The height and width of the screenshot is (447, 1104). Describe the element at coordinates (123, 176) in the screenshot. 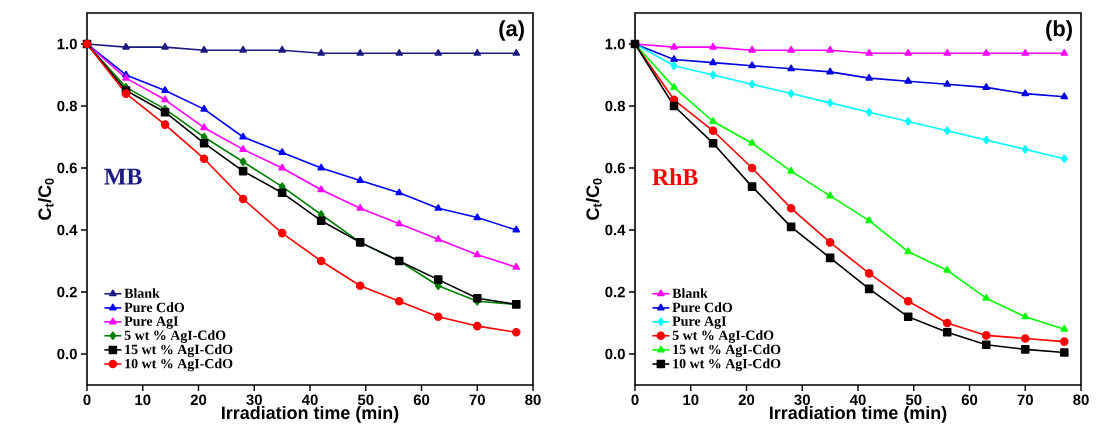

I see `annotation: MB` at that location.